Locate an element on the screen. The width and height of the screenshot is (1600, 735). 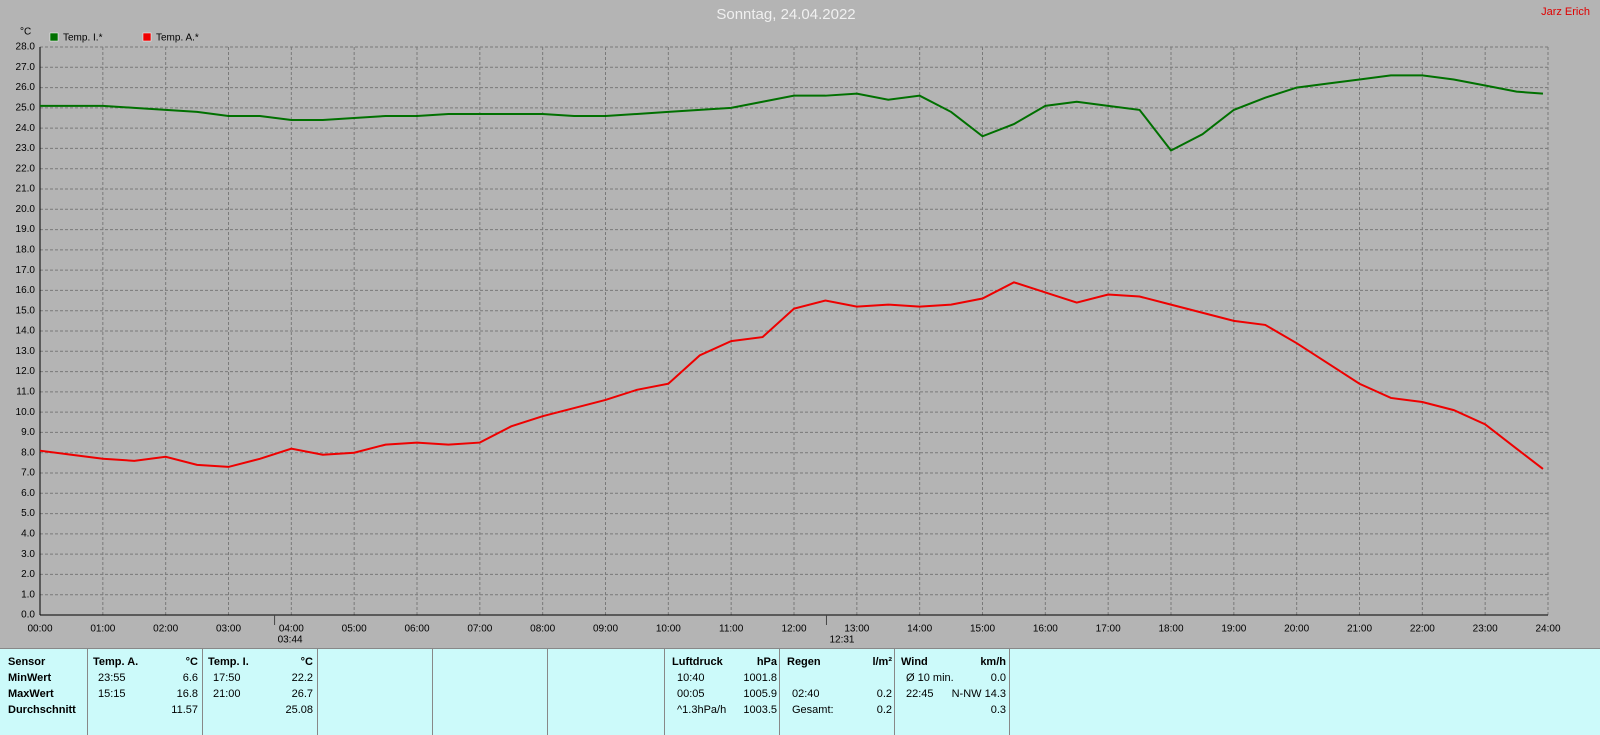
x-tick-label: 14:00 is located at coordinates (919, 629).